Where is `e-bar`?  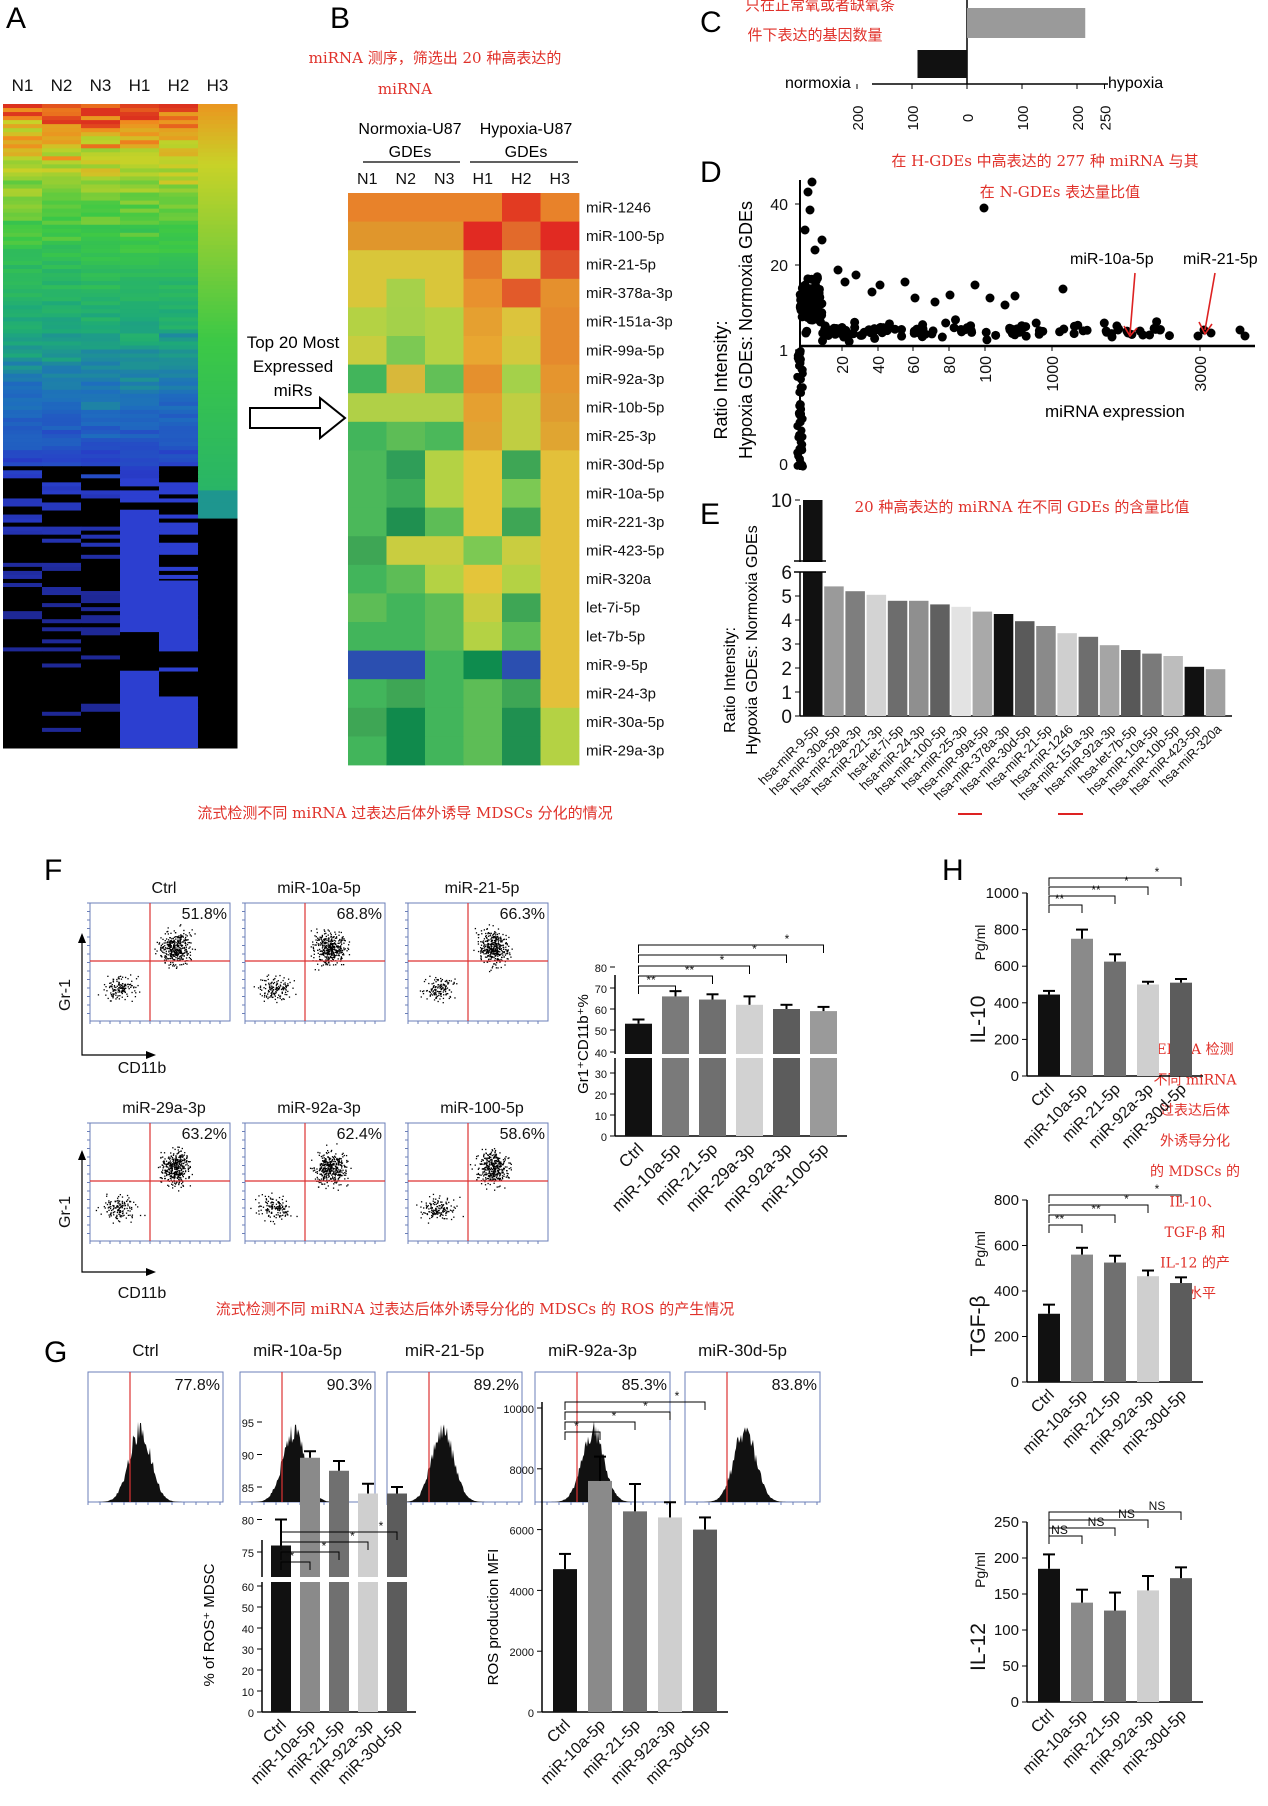
e-bar is located at coordinates (855, 653).